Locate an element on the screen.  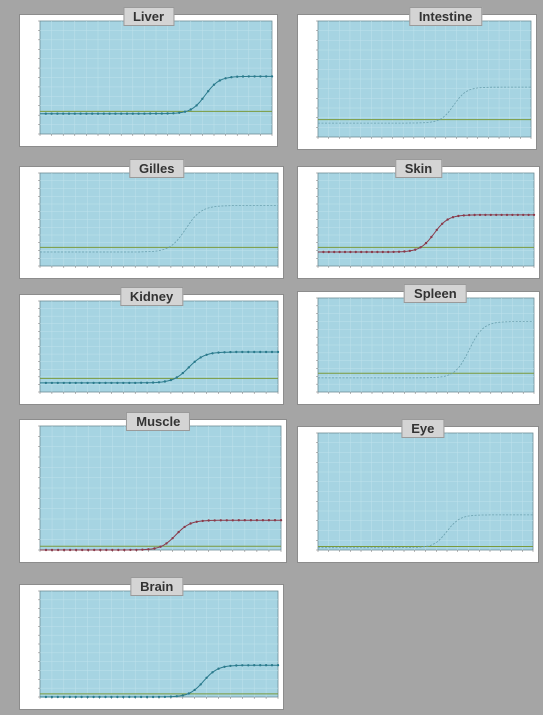
chart-panel-7: Eye is located at coordinates (418, 490).